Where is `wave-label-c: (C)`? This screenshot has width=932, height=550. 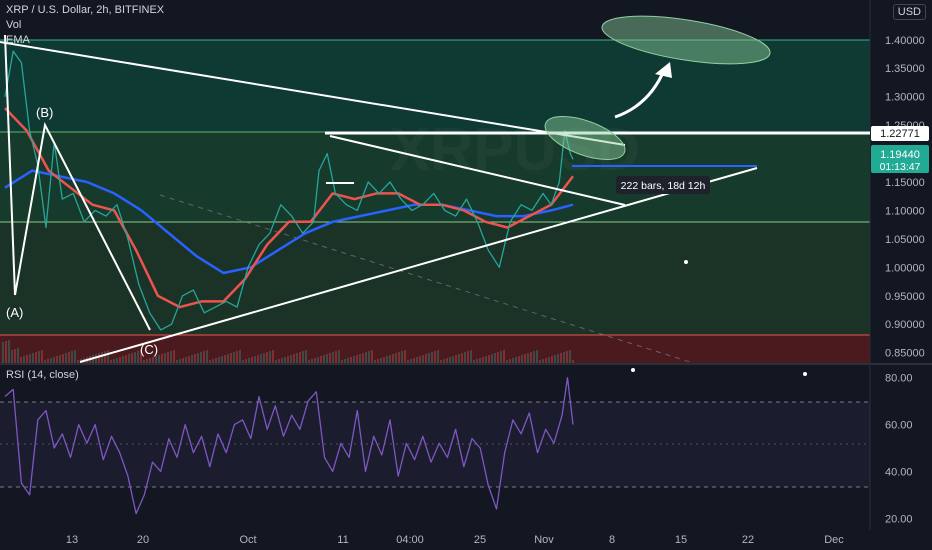
wave-label-c: (C) is located at coordinates (149, 349).